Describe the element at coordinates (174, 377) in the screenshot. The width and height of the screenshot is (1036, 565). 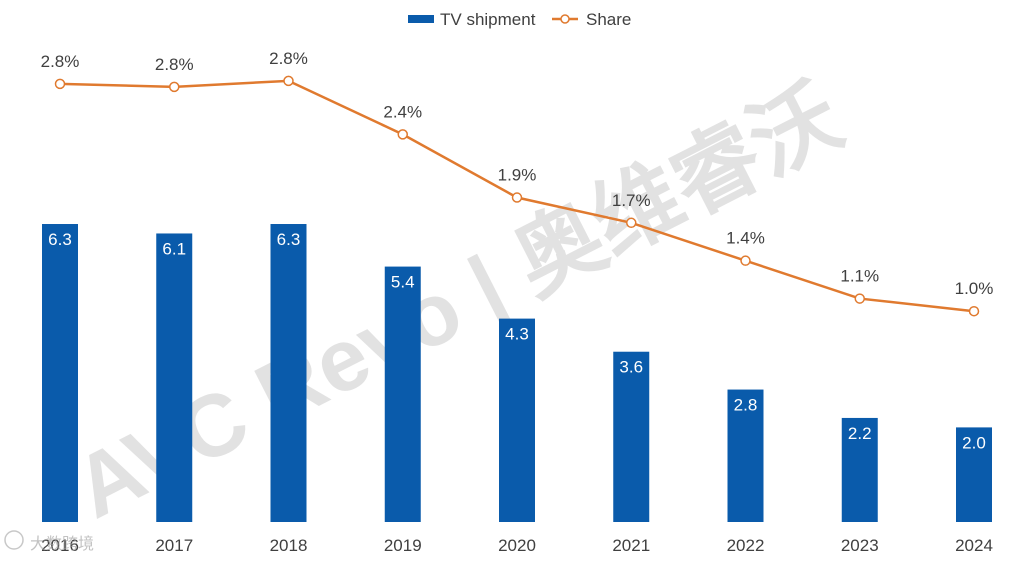
I see `bar-2017` at that location.